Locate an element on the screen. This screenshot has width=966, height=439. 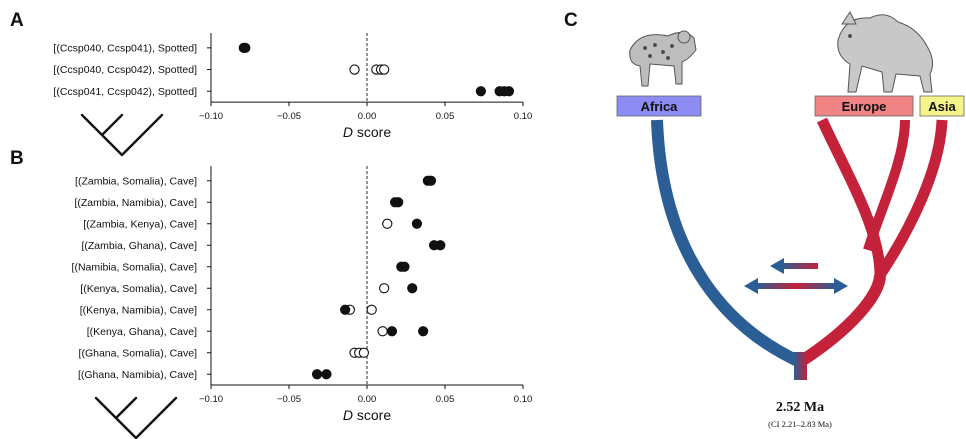
region-box-asia is located at coordinates (942, 106).